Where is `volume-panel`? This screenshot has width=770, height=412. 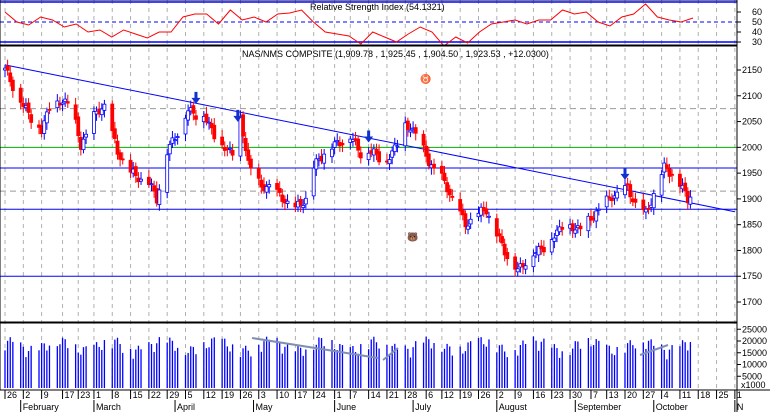 volume-panel is located at coordinates (348, 362).